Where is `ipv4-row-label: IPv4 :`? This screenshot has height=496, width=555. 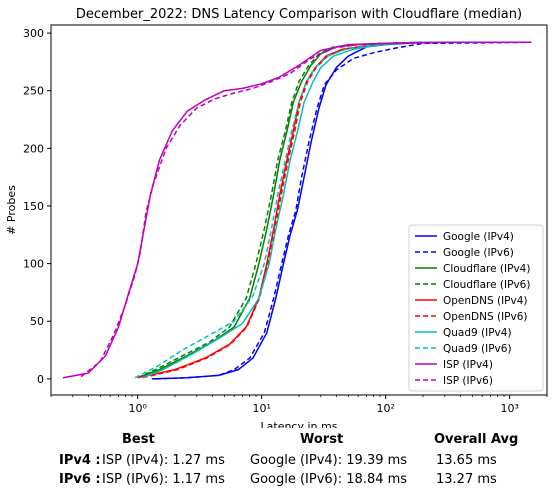 ipv4-row-label: IPv4 : is located at coordinates (80, 460).